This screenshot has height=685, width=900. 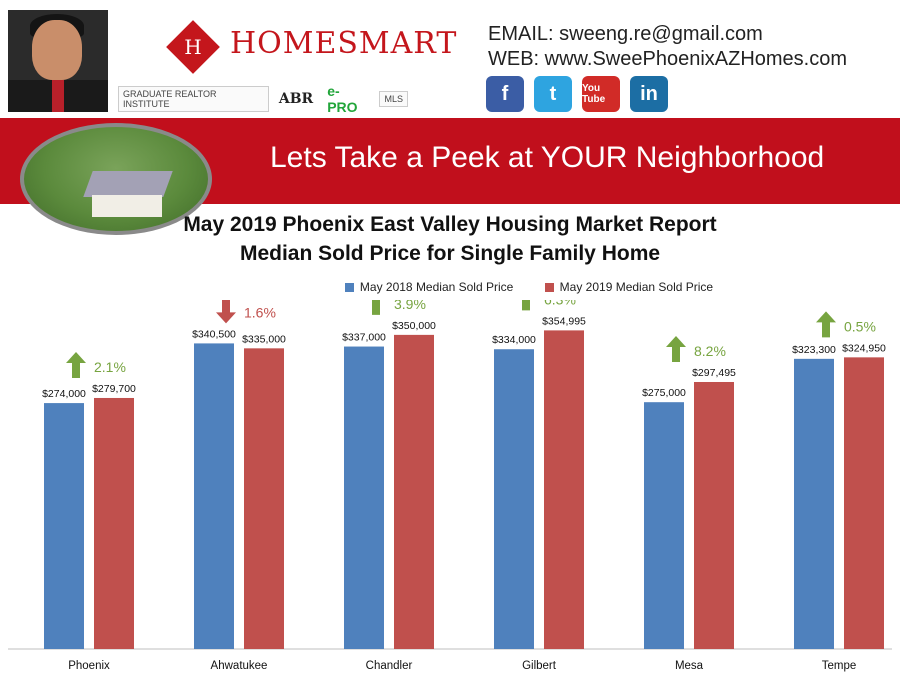 I want to click on data-label-mesa-2018: $275,000, so click(x=664, y=393).